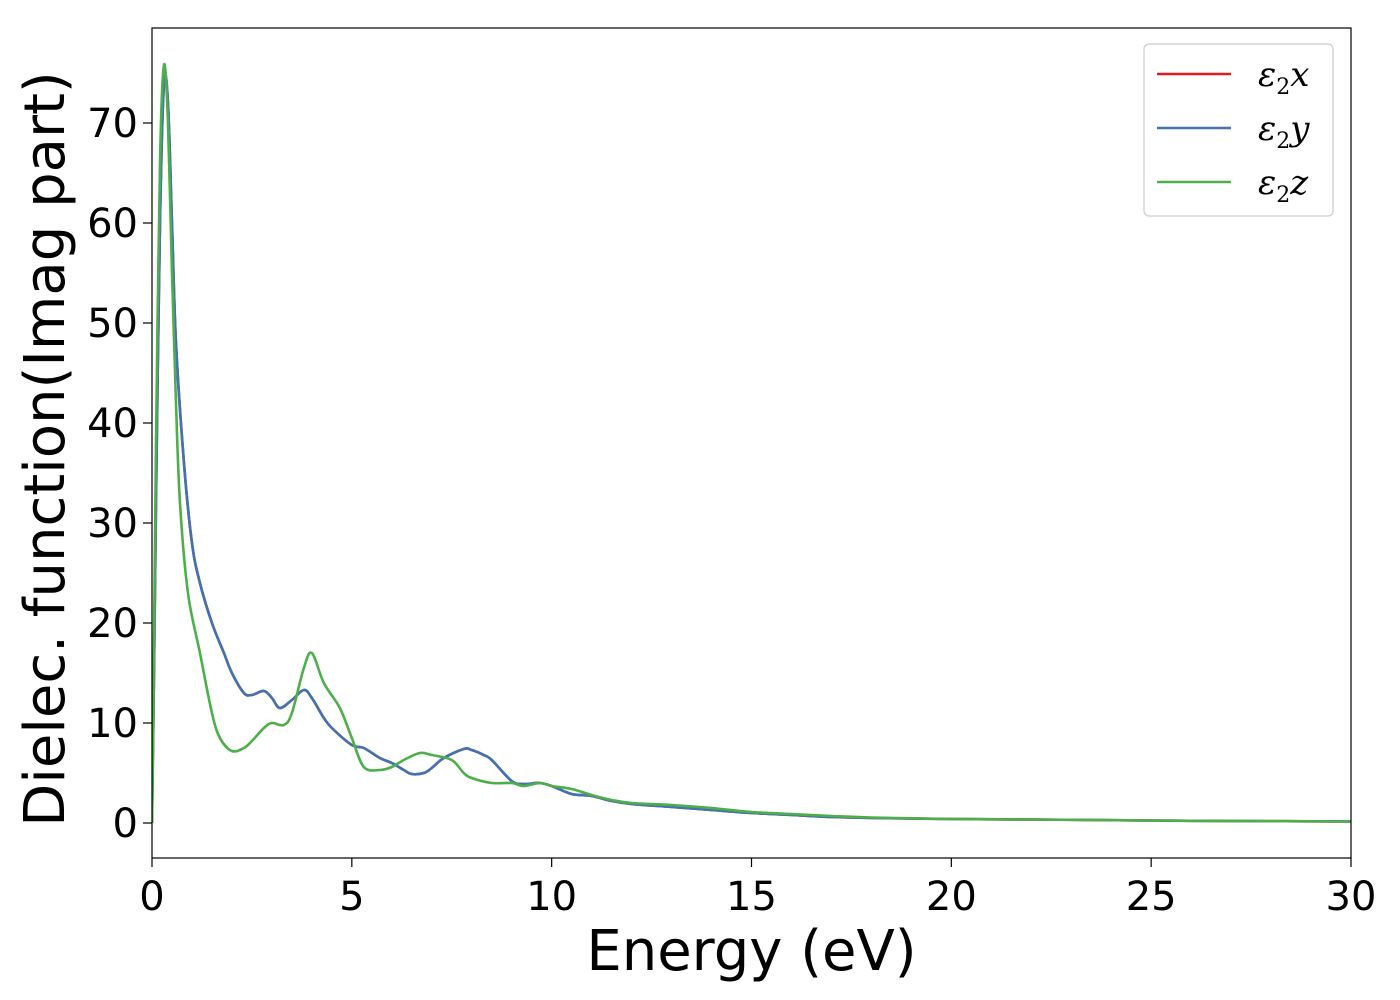  Describe the element at coordinates (751, 897) in the screenshot. I see `x-tick-label: 15` at that location.